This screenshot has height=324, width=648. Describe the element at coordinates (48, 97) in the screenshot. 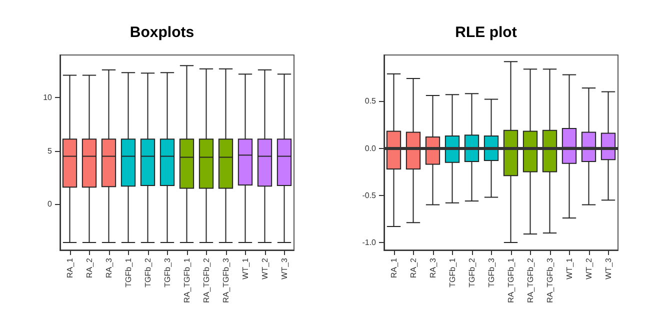

I see `y-tick-label: 10` at that location.